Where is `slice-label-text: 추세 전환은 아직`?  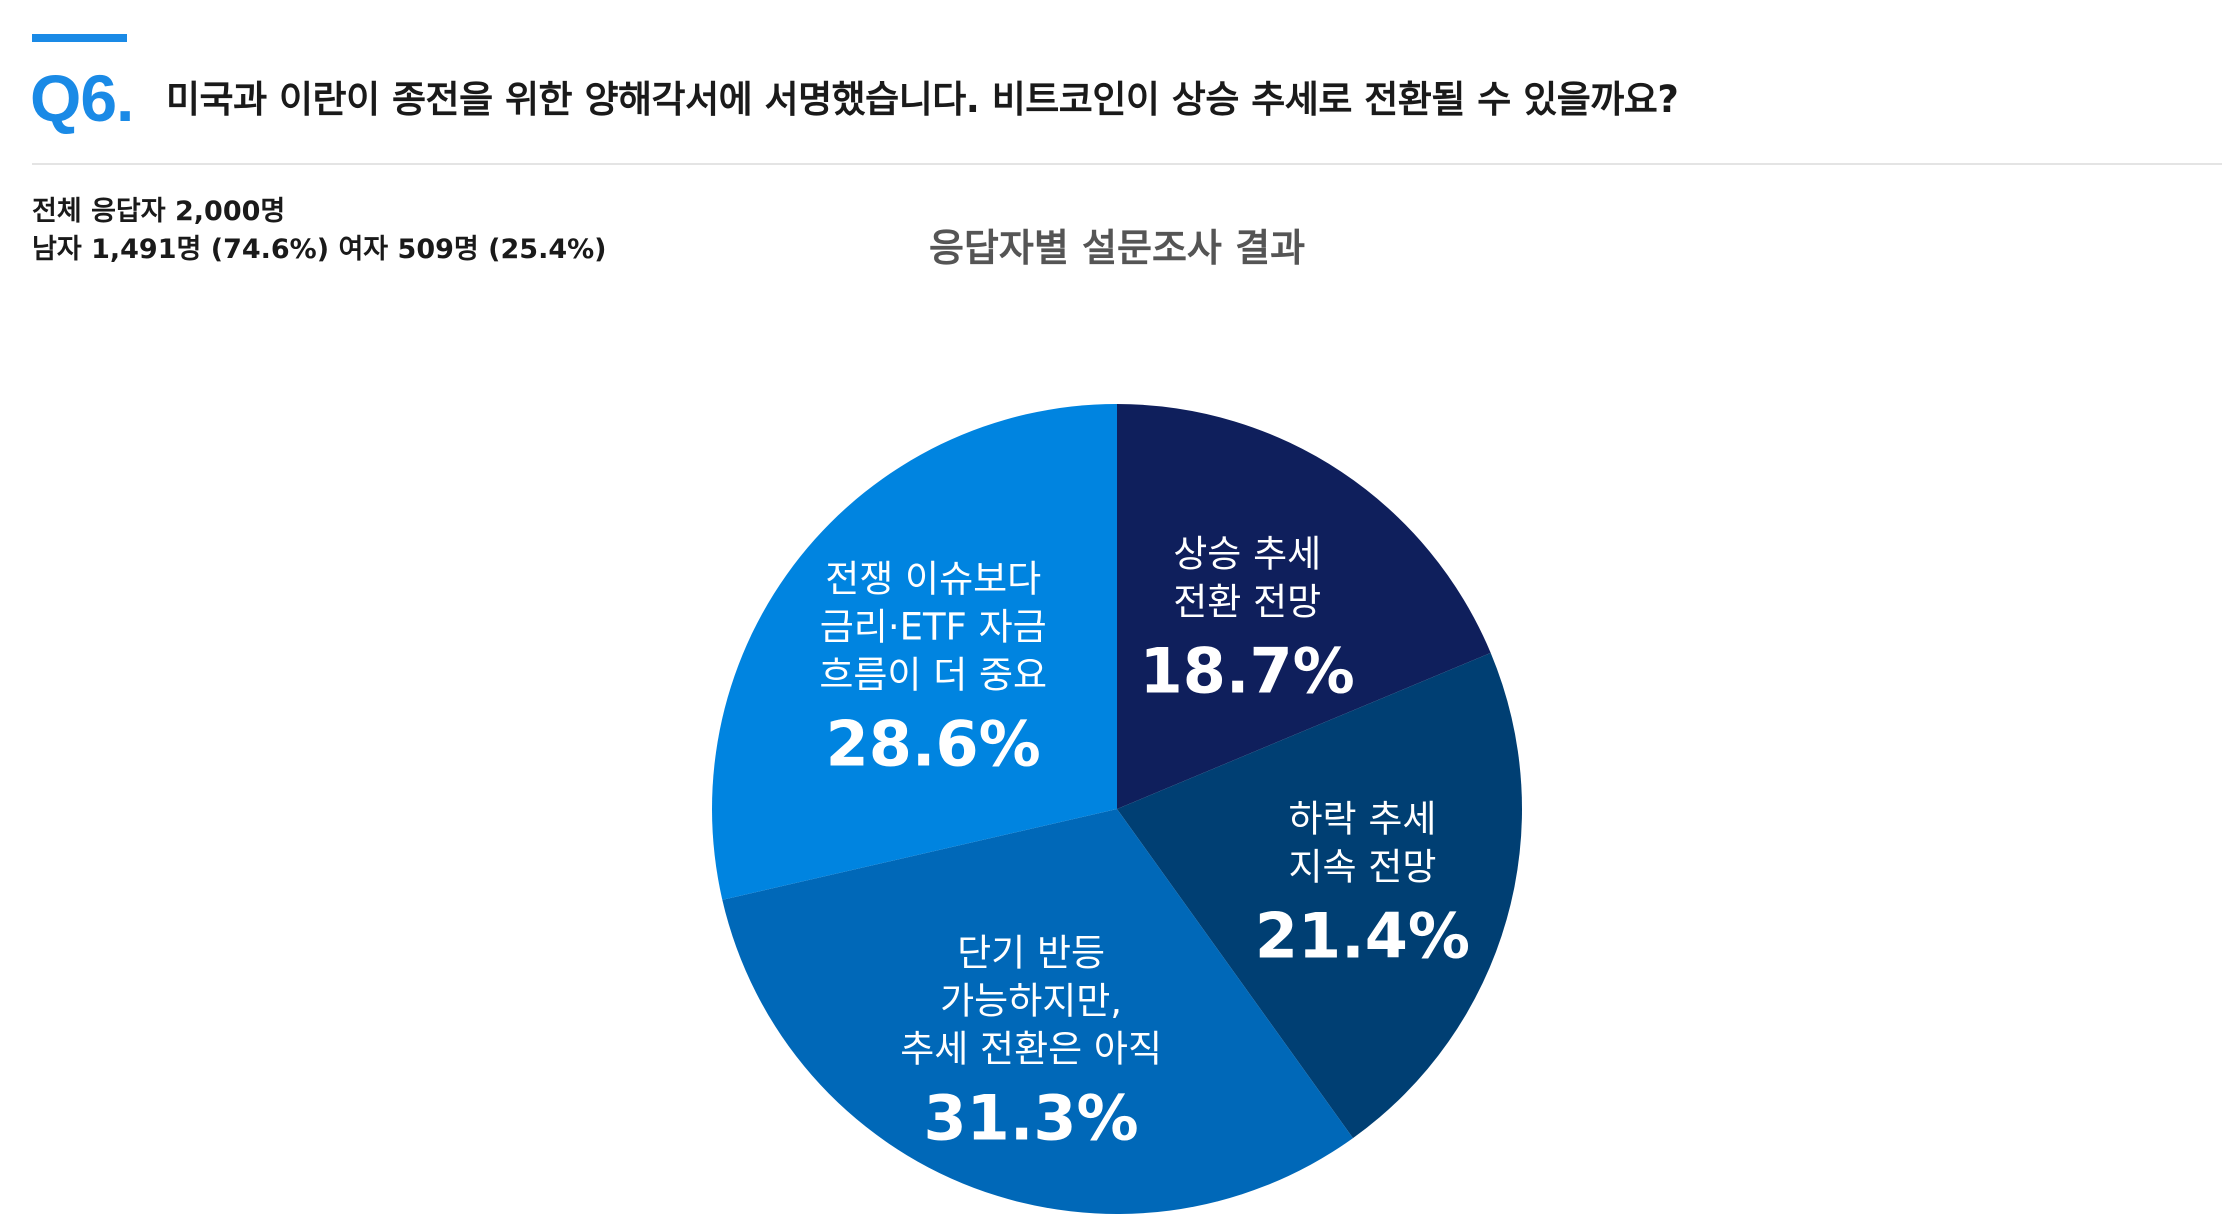
slice-label-text: 추세 전환은 아직 is located at coordinates (1031, 1048).